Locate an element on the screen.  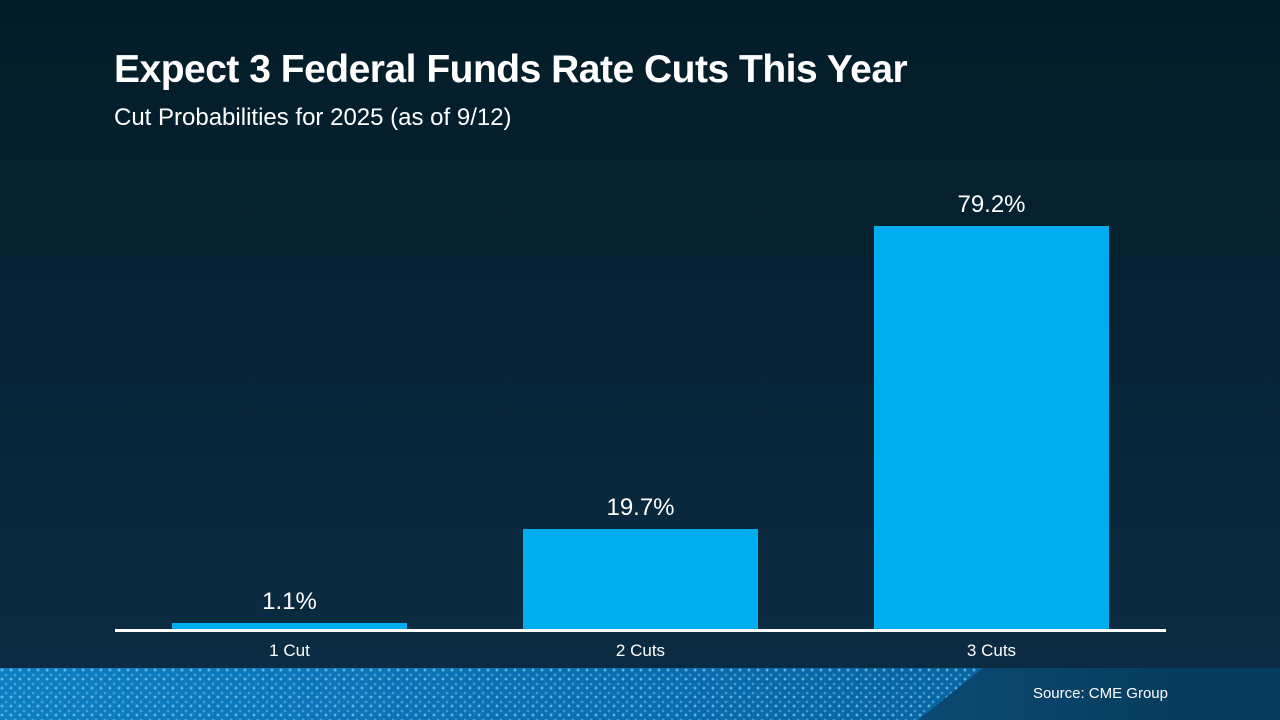
bar-group-3-cuts: 79.2% is located at coordinates (991, 410).